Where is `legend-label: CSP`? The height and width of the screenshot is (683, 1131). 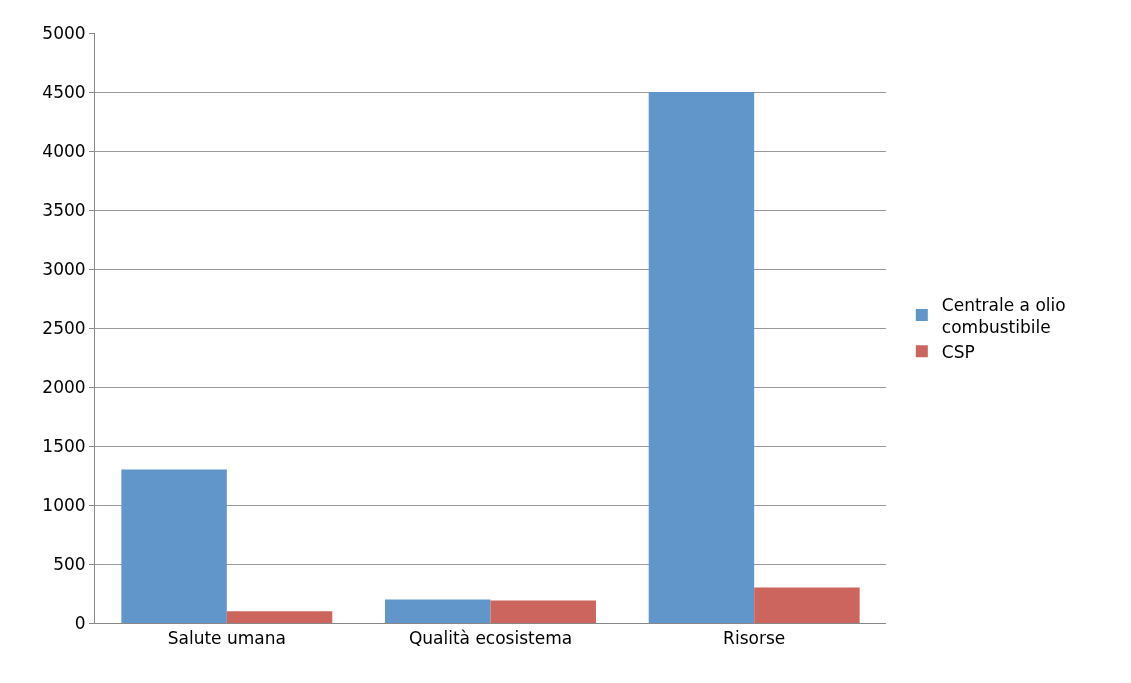 legend-label: CSP is located at coordinates (958, 351).